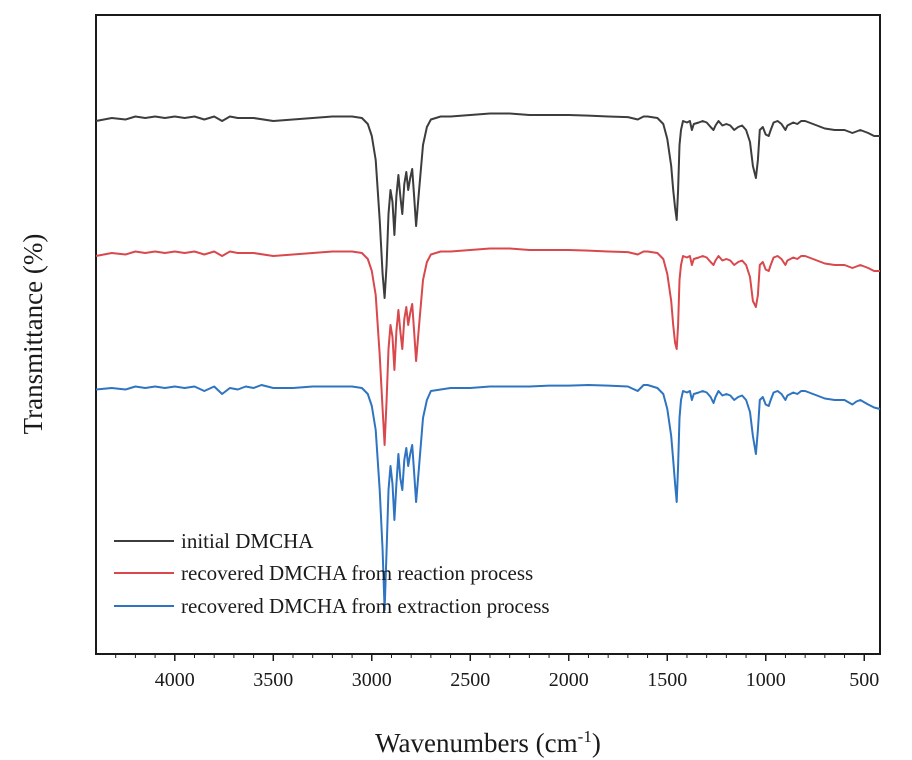  I want to click on x-tick-label-2500: 2500, so click(470, 680).